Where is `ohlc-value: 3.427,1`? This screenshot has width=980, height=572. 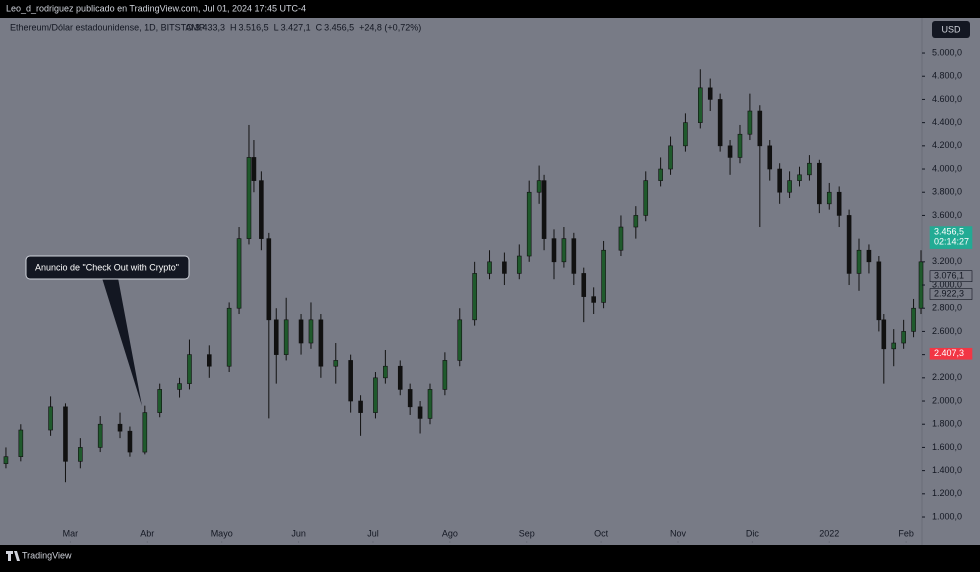 ohlc-value: 3.427,1 is located at coordinates (296, 27).